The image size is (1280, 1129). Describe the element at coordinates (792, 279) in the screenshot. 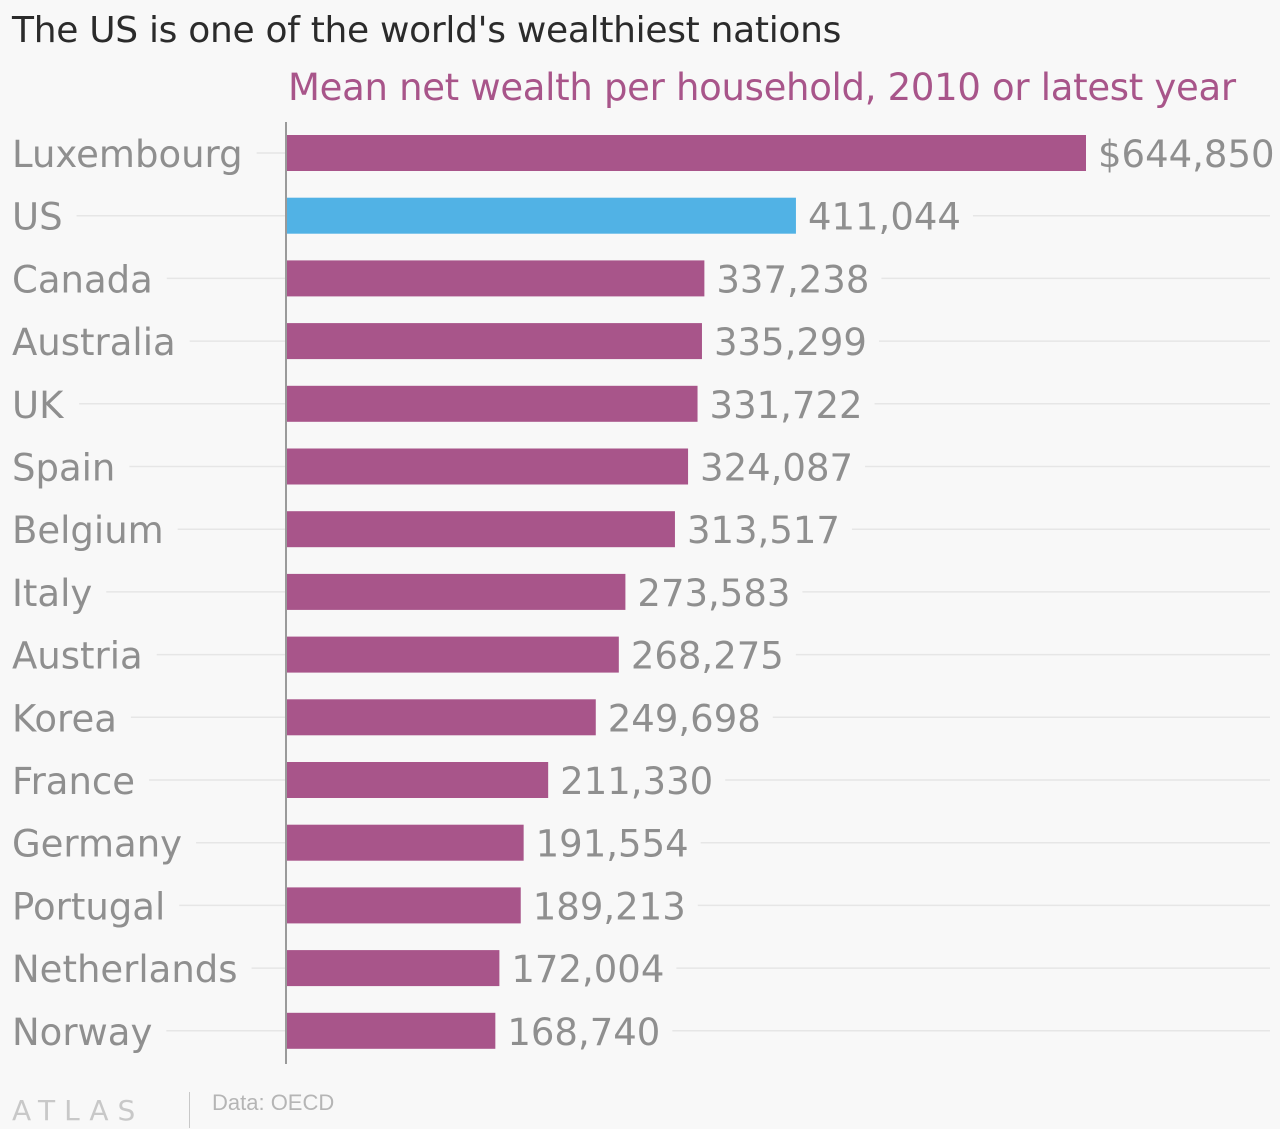

I see `value-label: 337,238` at that location.